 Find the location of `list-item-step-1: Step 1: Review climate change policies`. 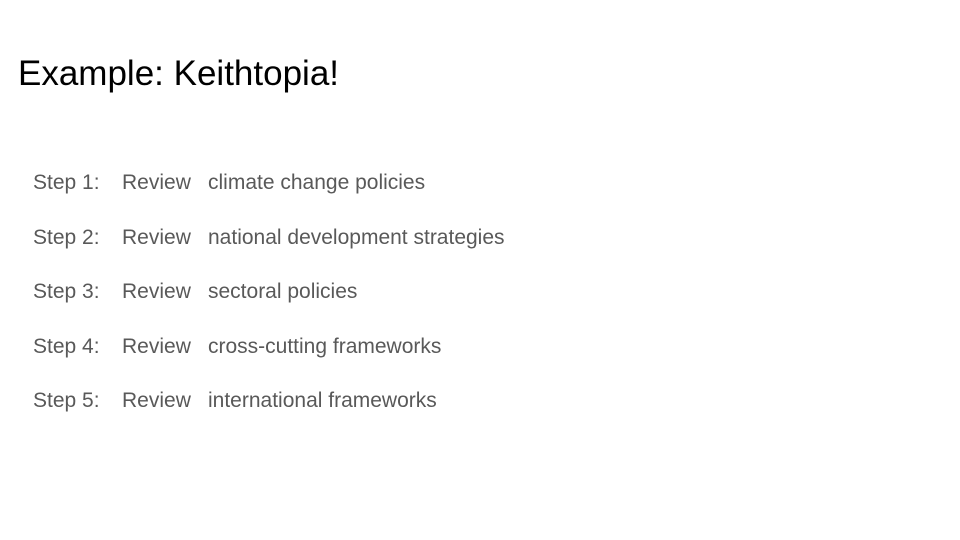

list-item-step-1: Step 1: Review climate change policies is located at coordinates (269, 197).